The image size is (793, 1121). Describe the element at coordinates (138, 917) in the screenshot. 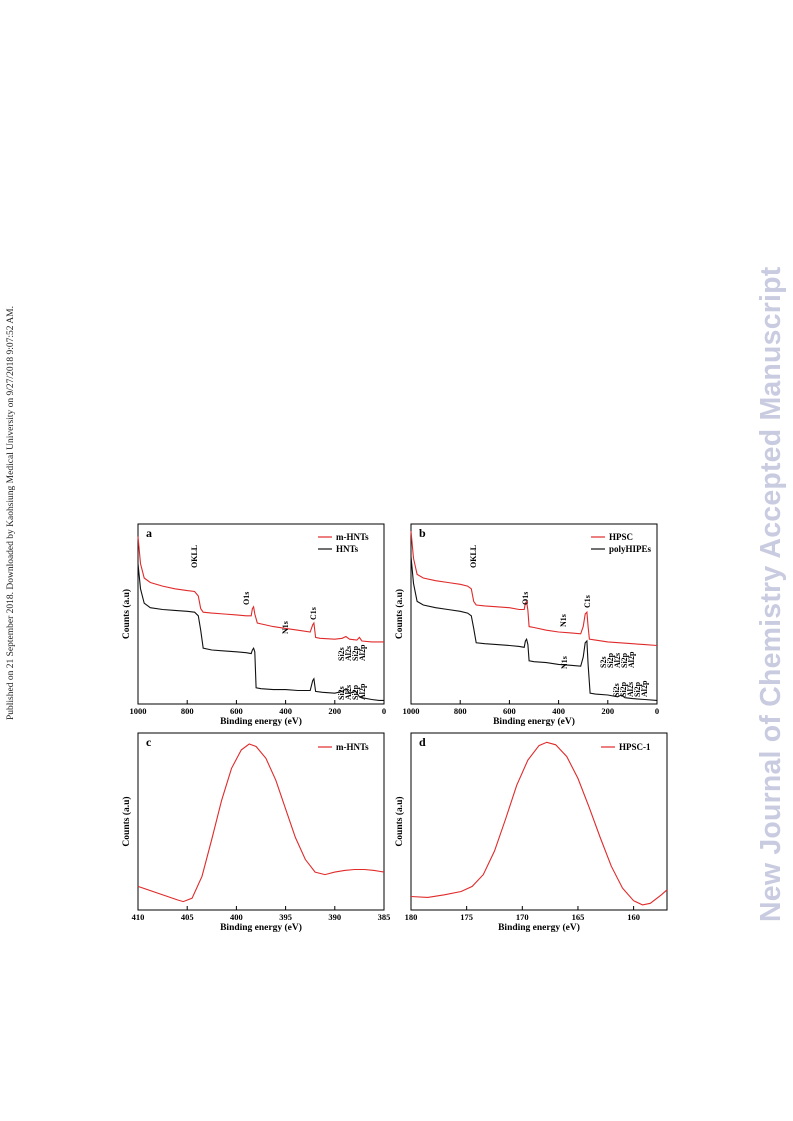

I see `x-tick-label: 410` at that location.